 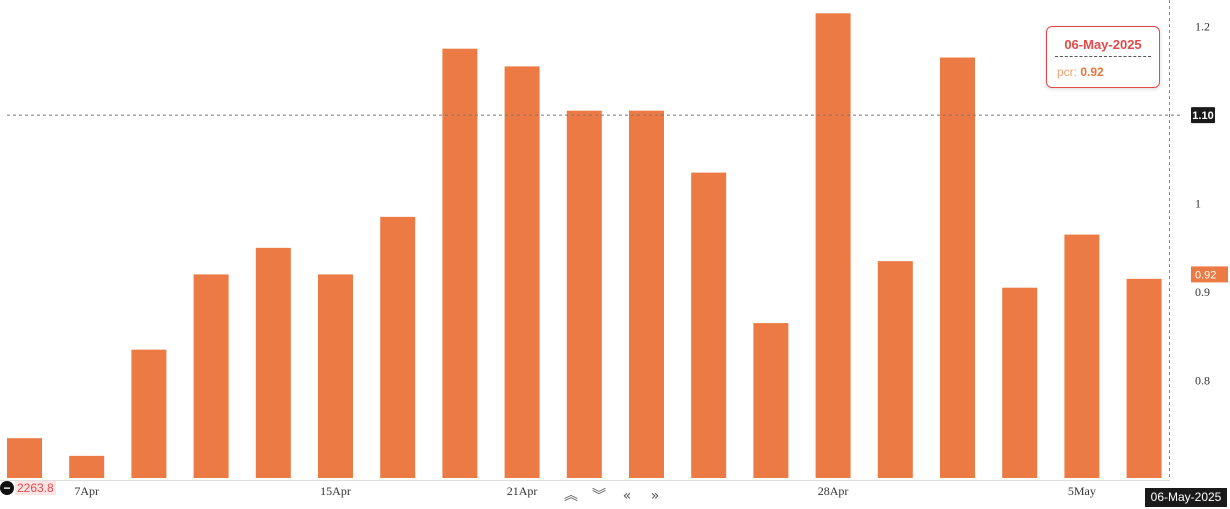 I want to click on pan-left-icon: «, so click(x=627, y=496).